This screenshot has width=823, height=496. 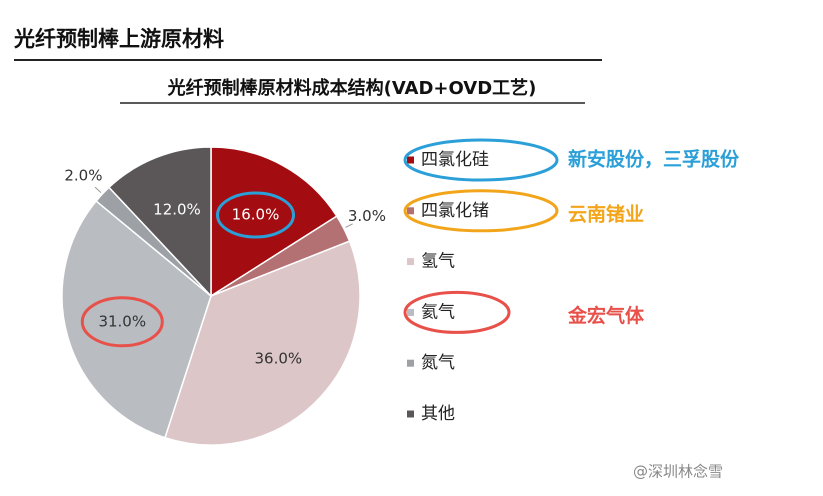 I want to click on legend-label: 其他, so click(x=438, y=414).